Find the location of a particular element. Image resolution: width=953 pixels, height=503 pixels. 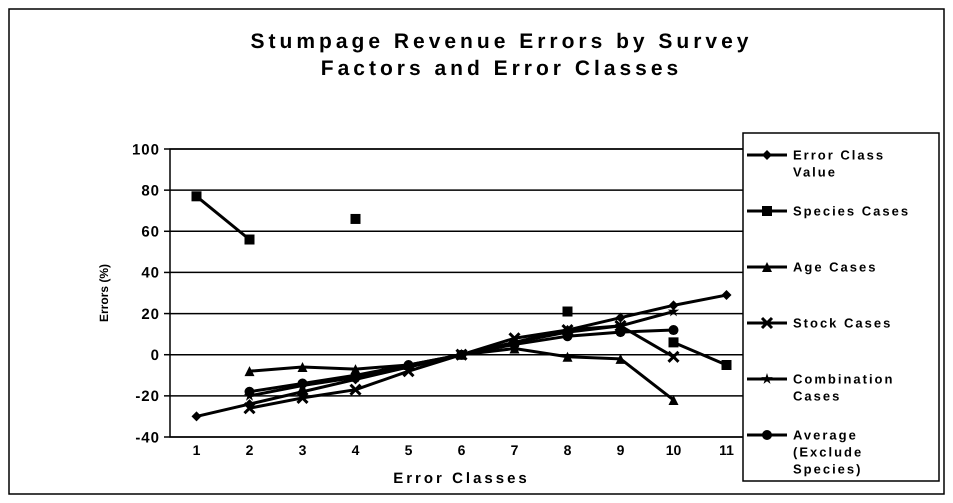

legend-label: Age Cases is located at coordinates (835, 267).